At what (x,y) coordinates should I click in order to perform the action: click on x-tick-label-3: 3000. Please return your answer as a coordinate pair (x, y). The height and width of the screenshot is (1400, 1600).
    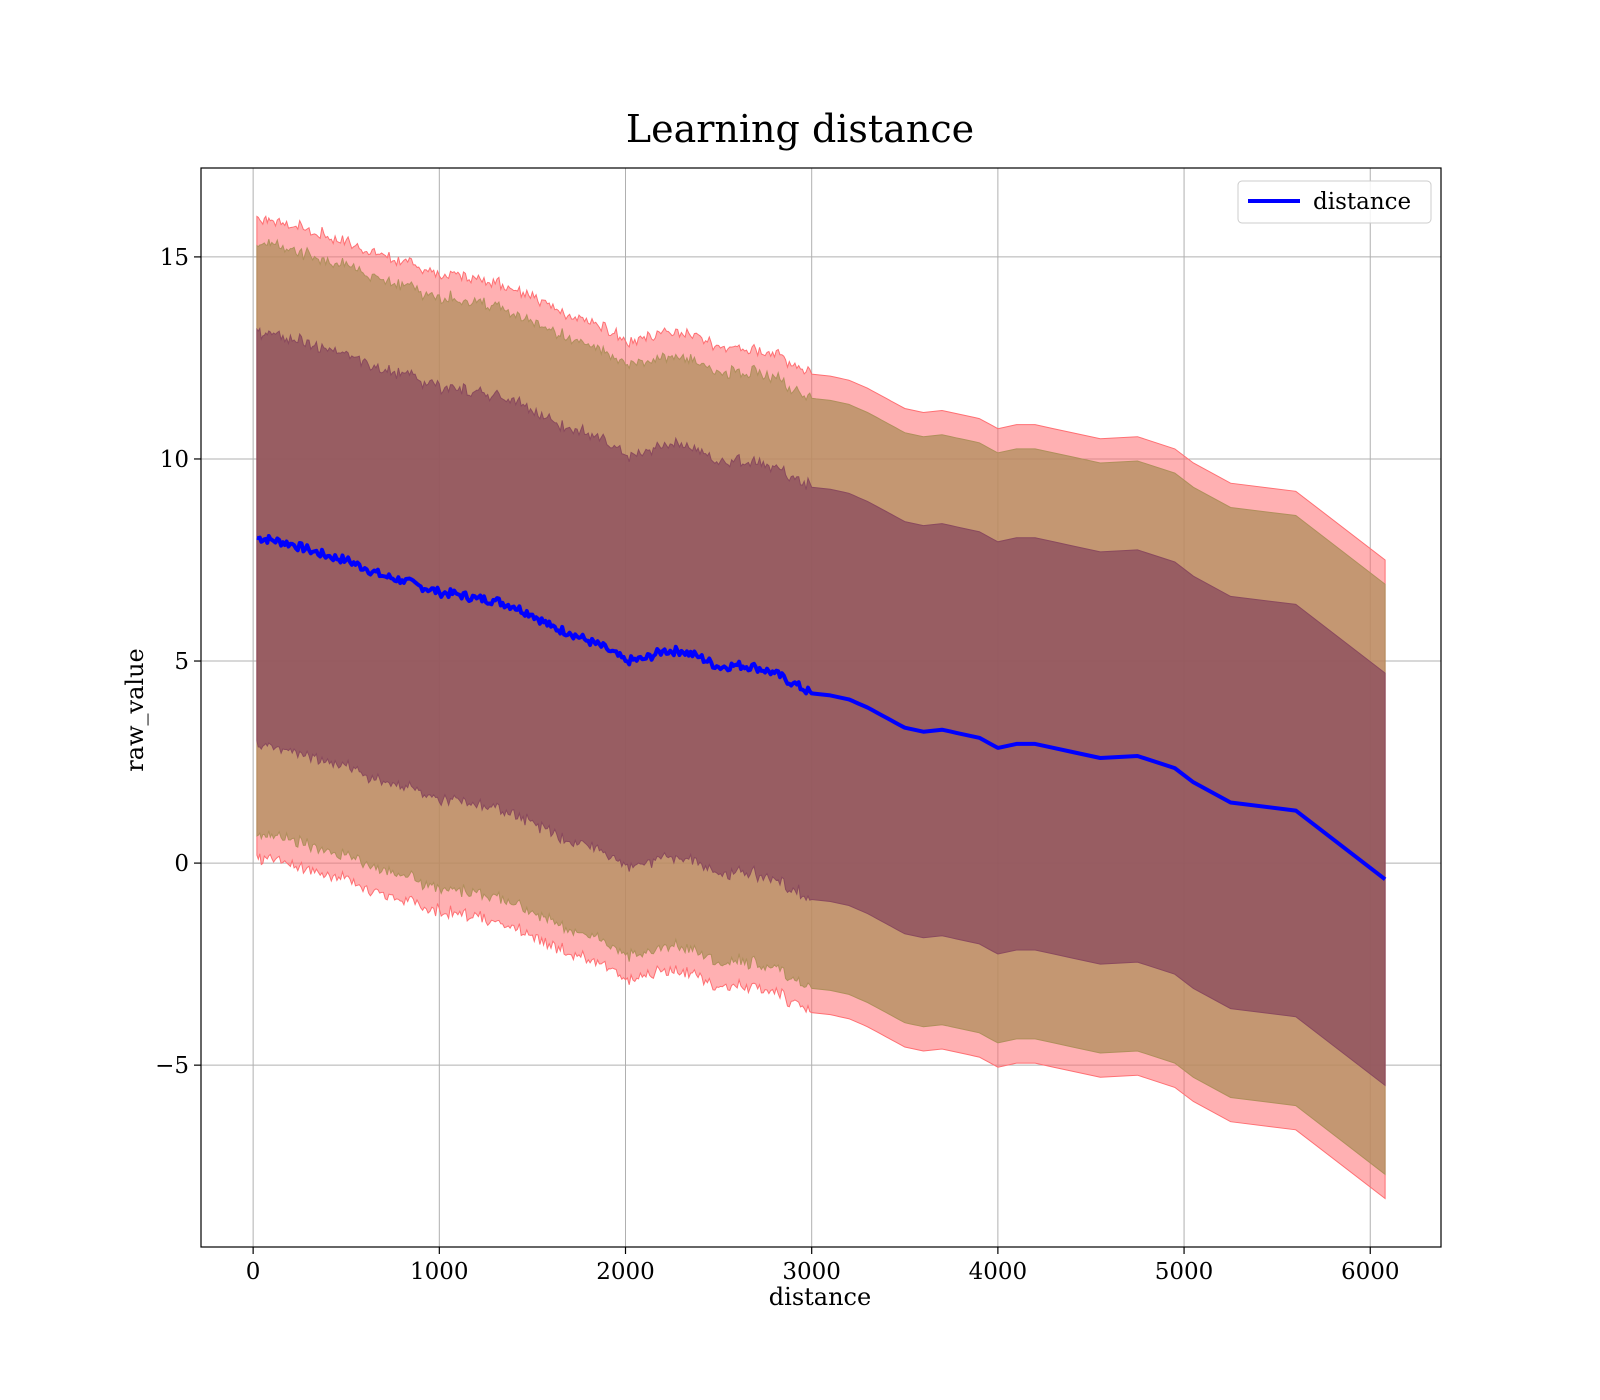
    Looking at the image, I should click on (811, 1272).